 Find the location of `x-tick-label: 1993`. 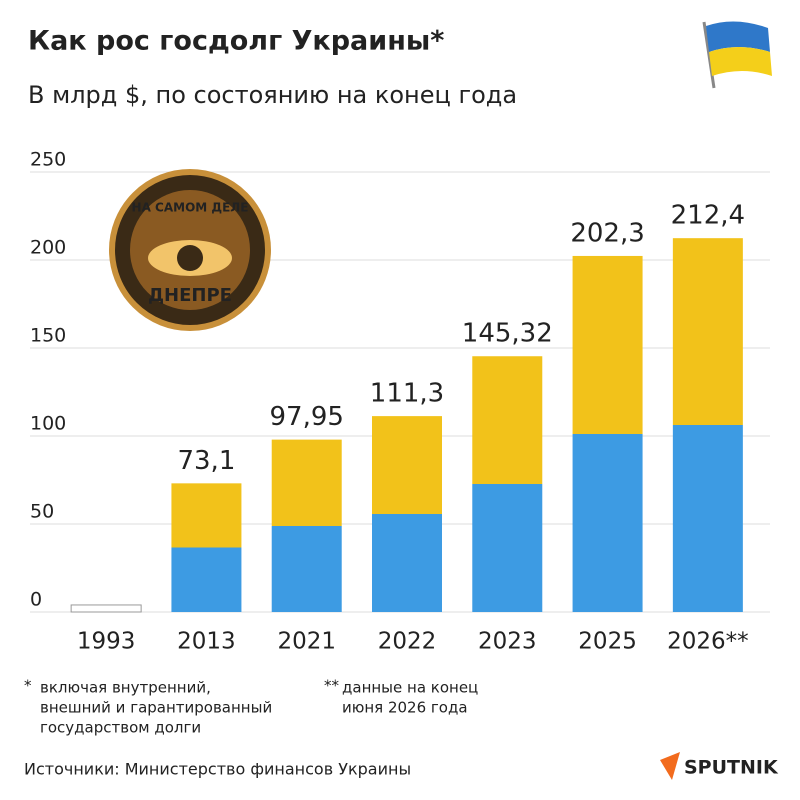

x-tick-label: 1993 is located at coordinates (106, 642).